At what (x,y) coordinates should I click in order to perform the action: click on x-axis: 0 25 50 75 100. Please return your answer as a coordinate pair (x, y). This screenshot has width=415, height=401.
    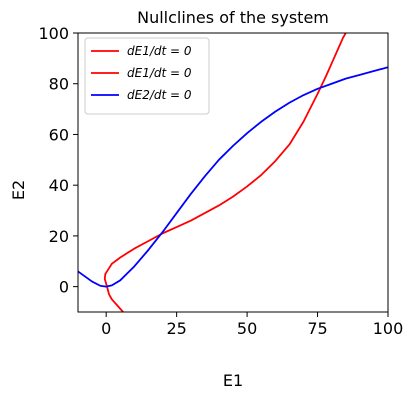
    Looking at the image, I should click on (252, 325).